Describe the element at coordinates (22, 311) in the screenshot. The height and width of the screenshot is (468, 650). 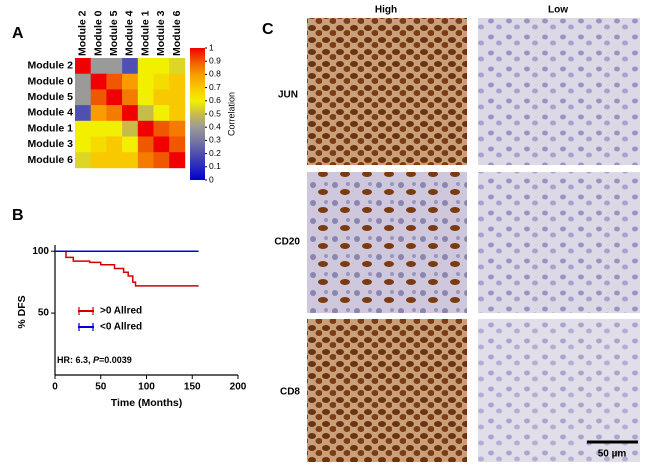
I see `y-axis-title: % DFS` at that location.